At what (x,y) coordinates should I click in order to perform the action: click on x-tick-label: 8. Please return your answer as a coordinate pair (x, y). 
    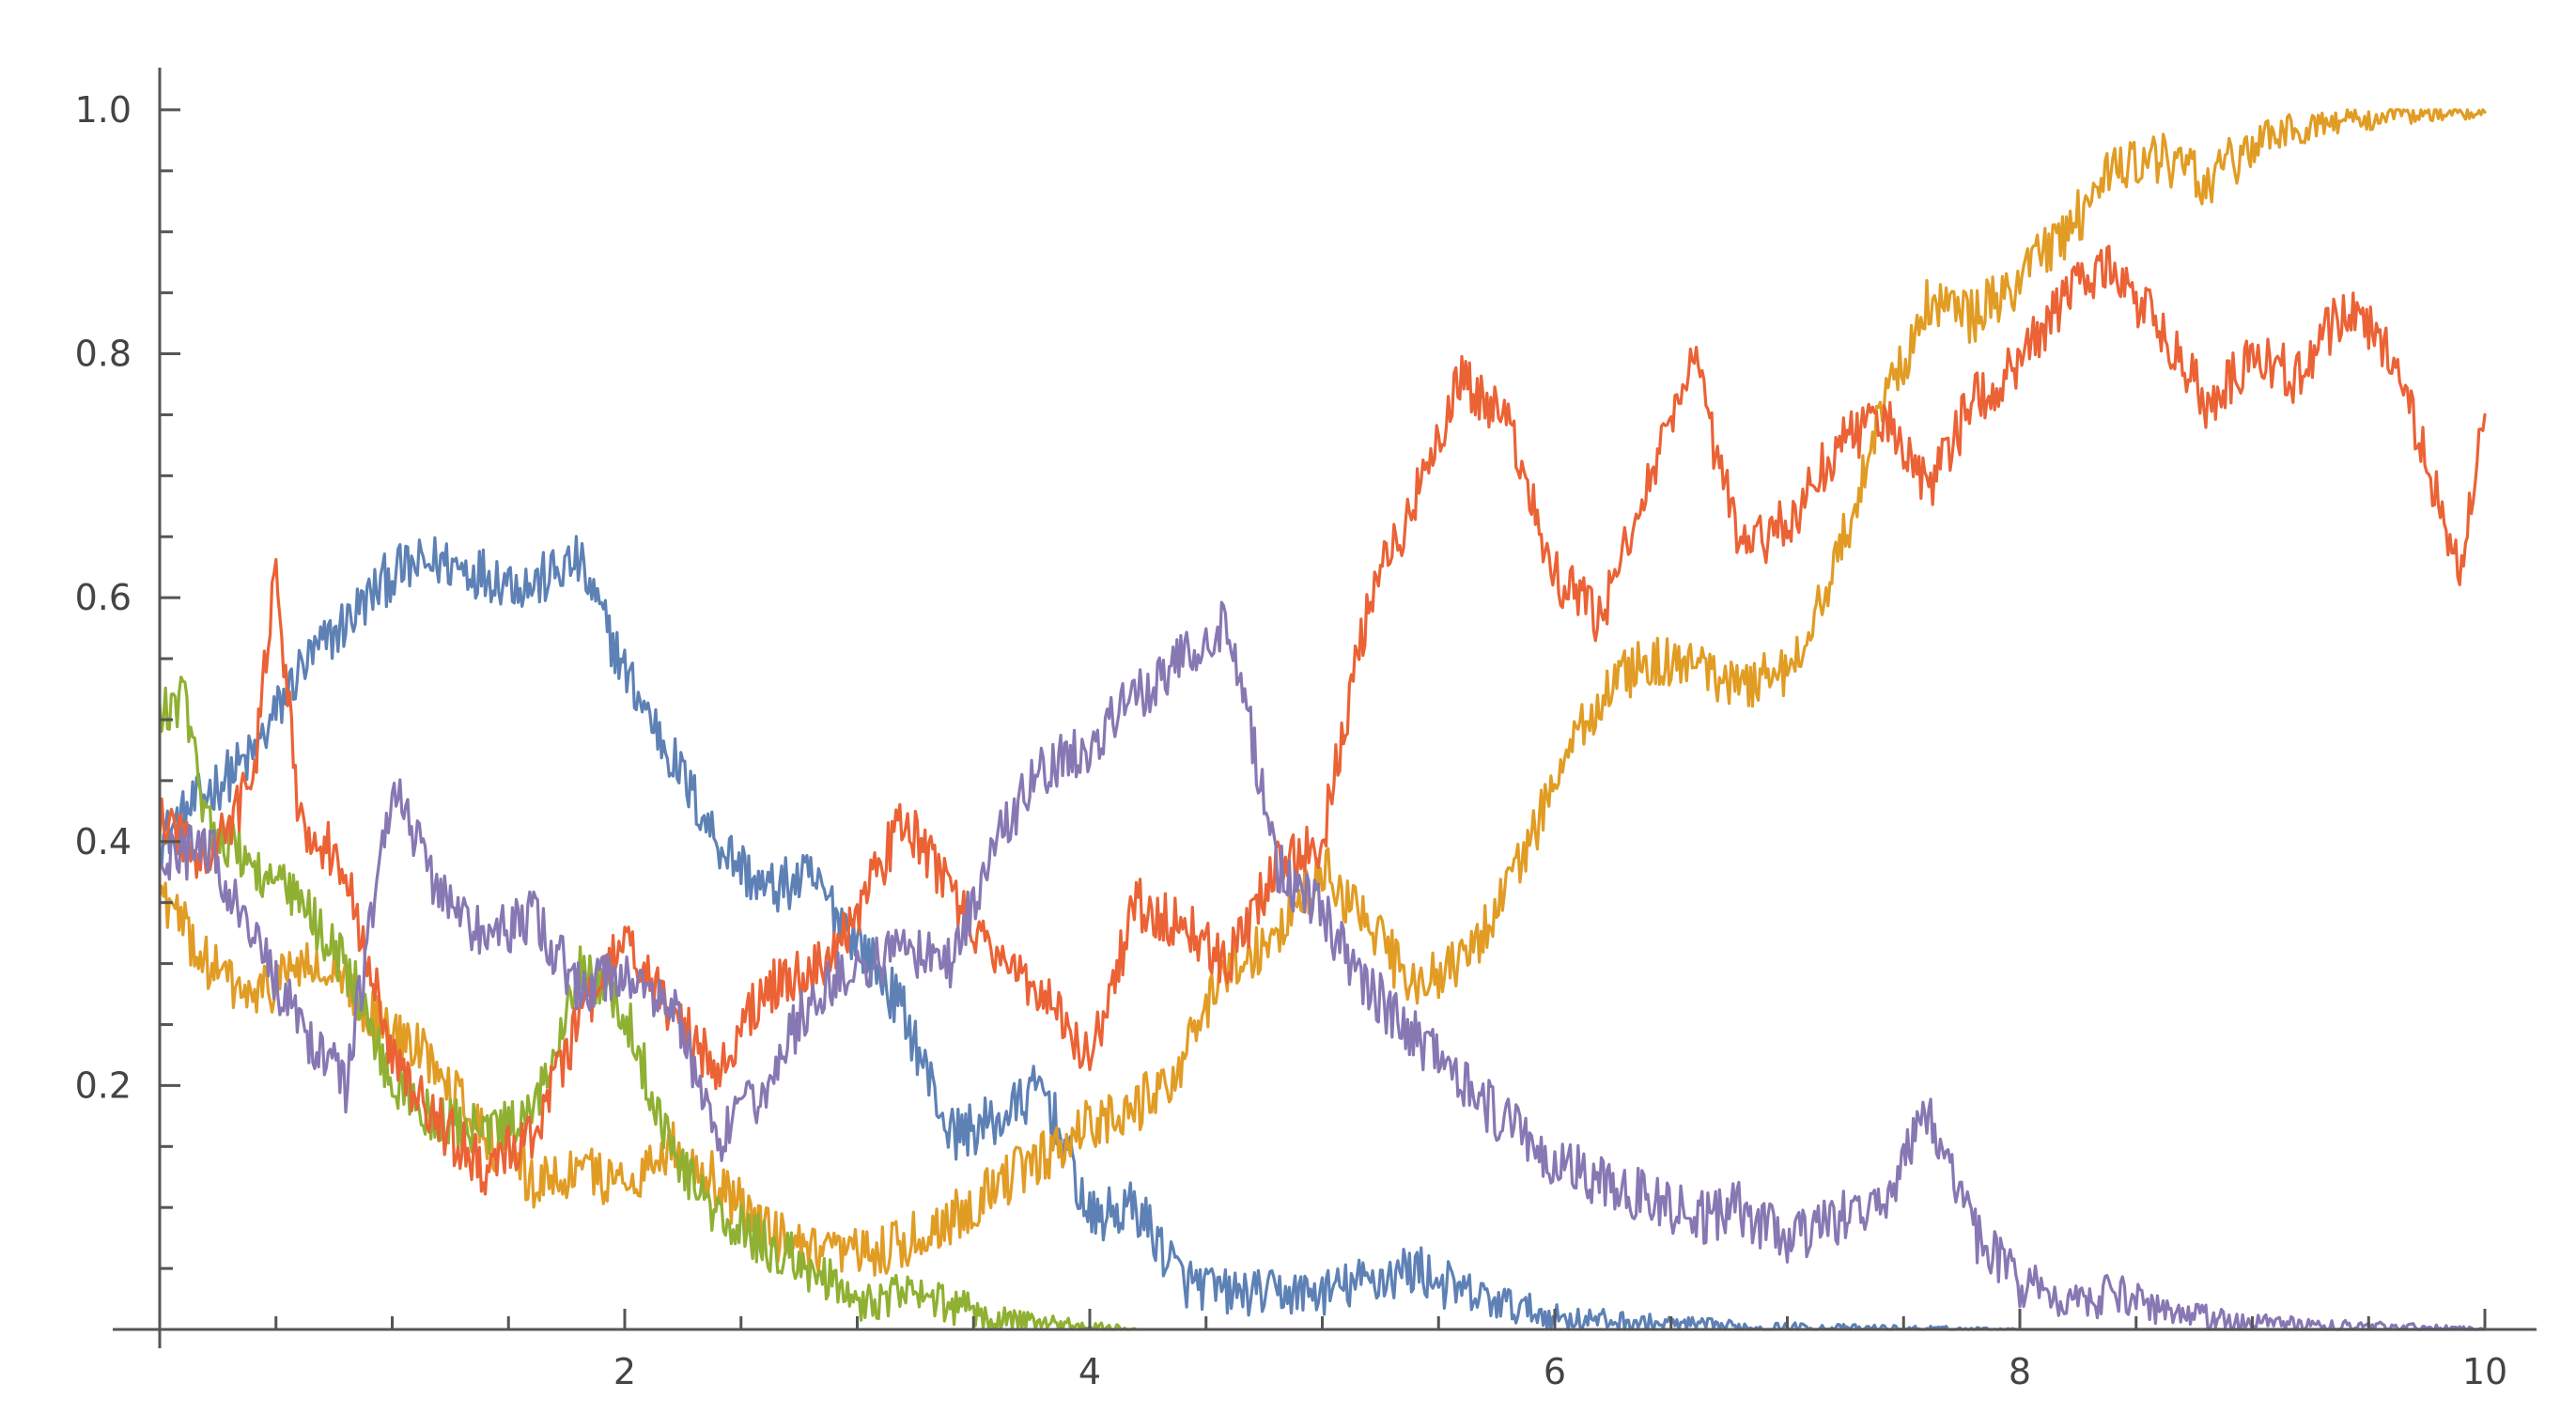
    Looking at the image, I should click on (2020, 1371).